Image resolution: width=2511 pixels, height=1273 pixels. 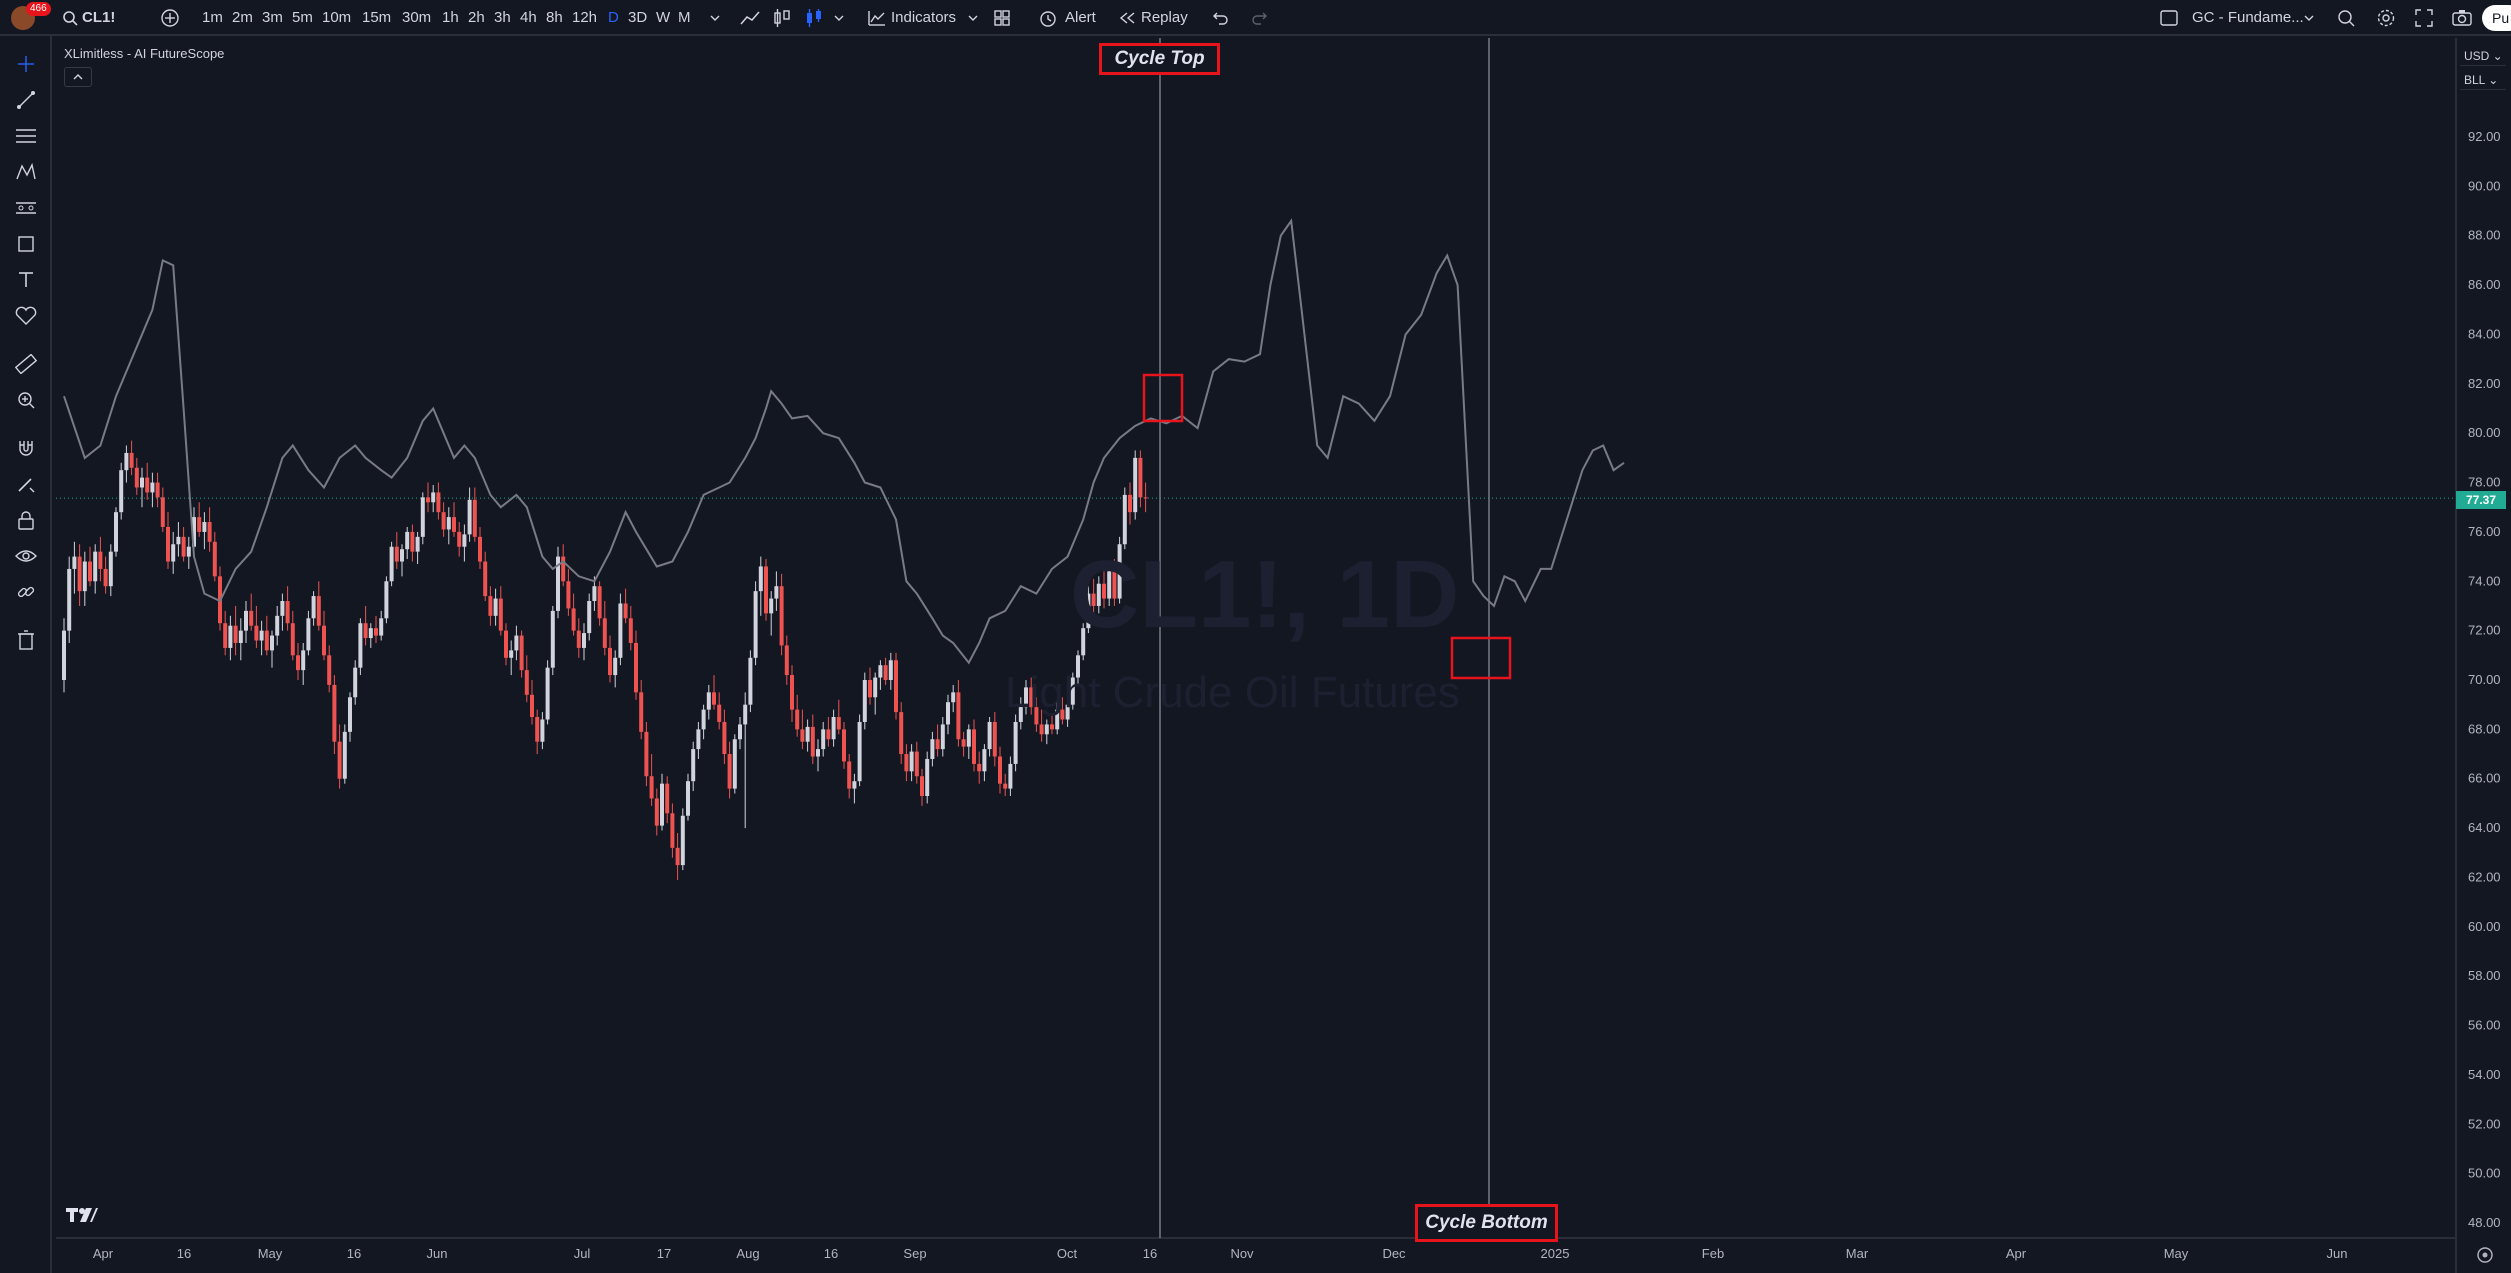 What do you see at coordinates (417, 17) in the screenshot?
I see `interval-30m: 30m` at bounding box center [417, 17].